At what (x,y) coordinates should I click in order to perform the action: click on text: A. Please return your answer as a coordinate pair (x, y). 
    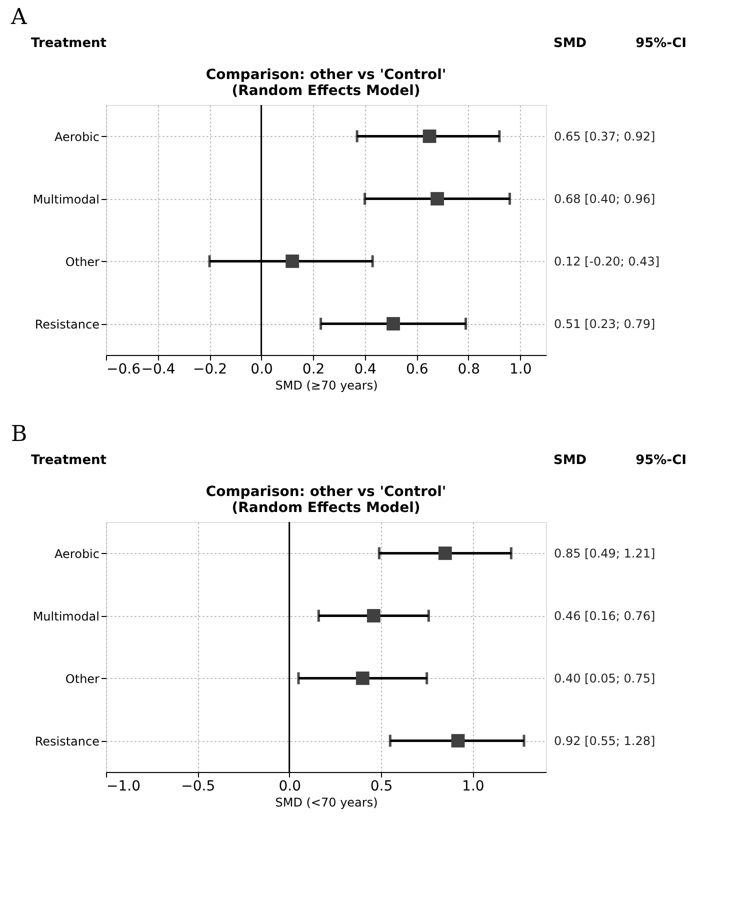
    Looking at the image, I should click on (19, 17).